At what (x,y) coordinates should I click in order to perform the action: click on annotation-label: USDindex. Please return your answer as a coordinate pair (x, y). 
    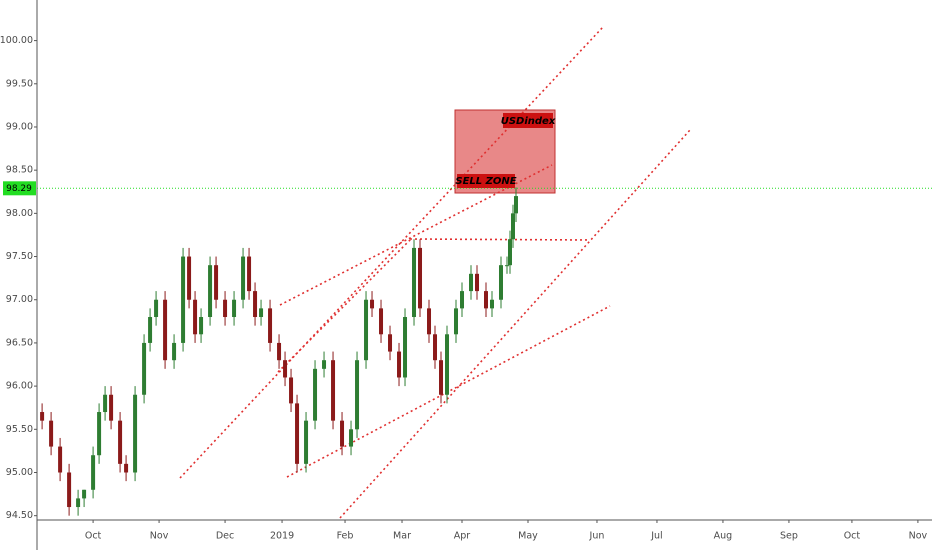
    Looking at the image, I should click on (528, 121).